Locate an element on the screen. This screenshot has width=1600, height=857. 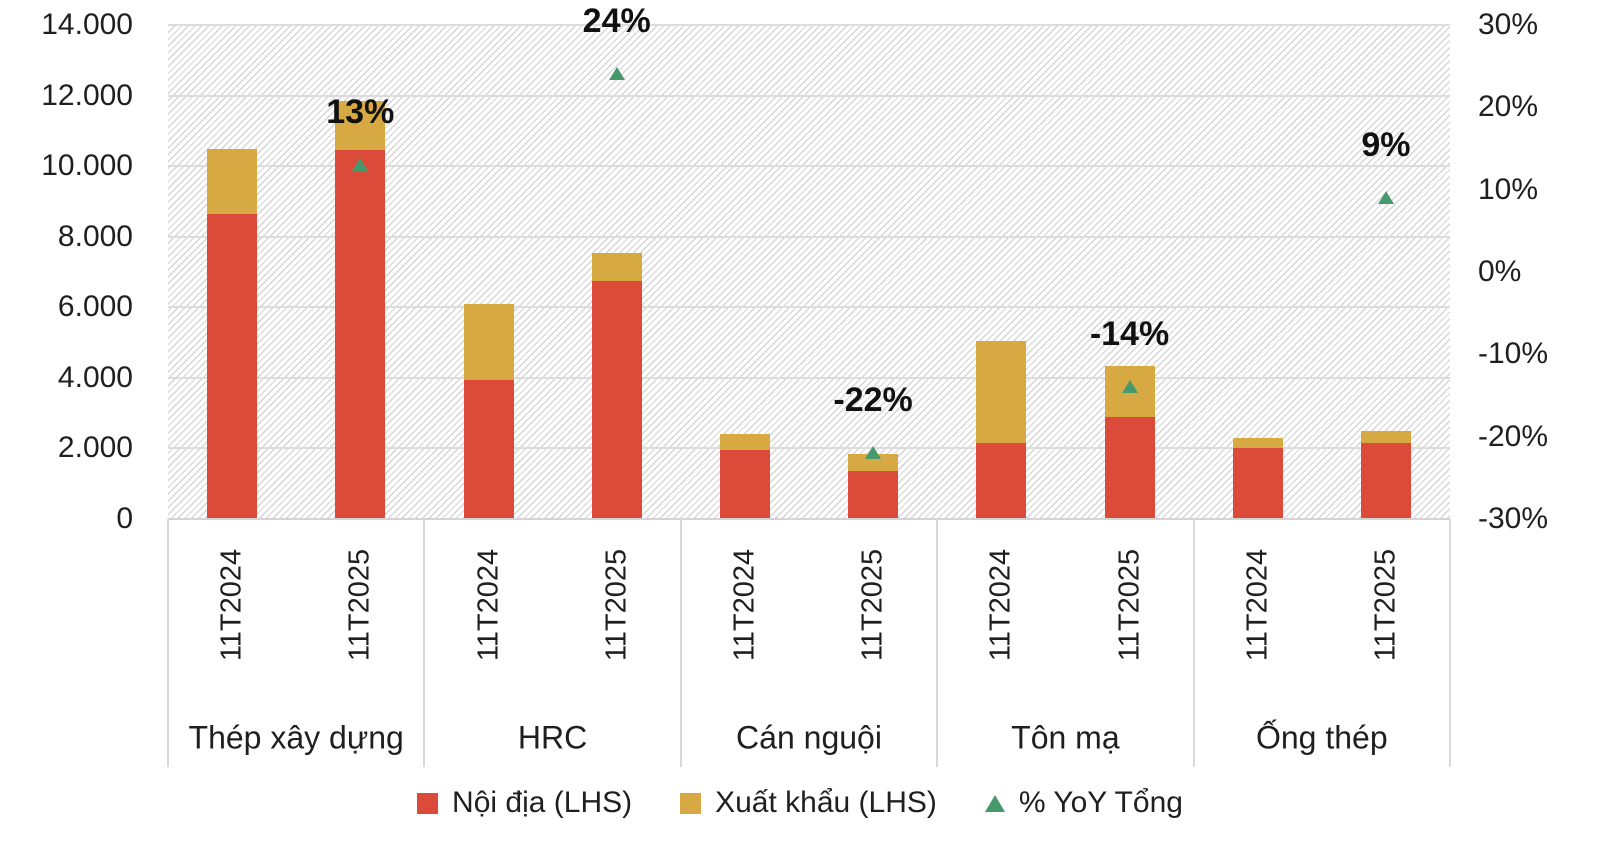
x-axis-group-label: HRC is located at coordinates (552, 737).